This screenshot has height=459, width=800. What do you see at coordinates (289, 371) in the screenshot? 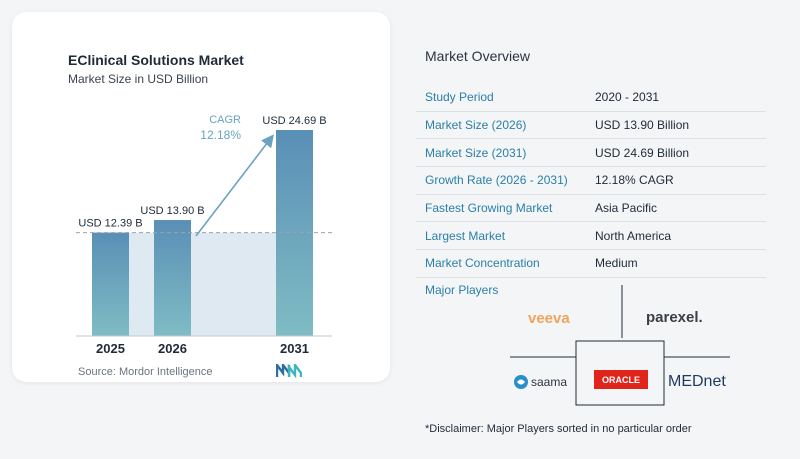
I see `mordor-logo-icon` at bounding box center [289, 371].